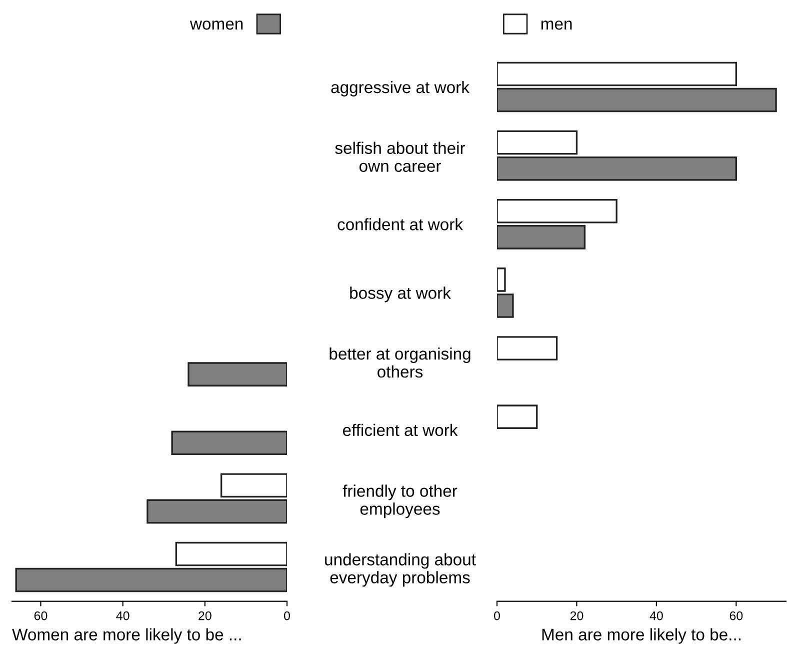 Image resolution: width=787 pixels, height=655 pixels. Describe the element at coordinates (401, 224) in the screenshot. I see `y-tick-label: confident at work` at that location.